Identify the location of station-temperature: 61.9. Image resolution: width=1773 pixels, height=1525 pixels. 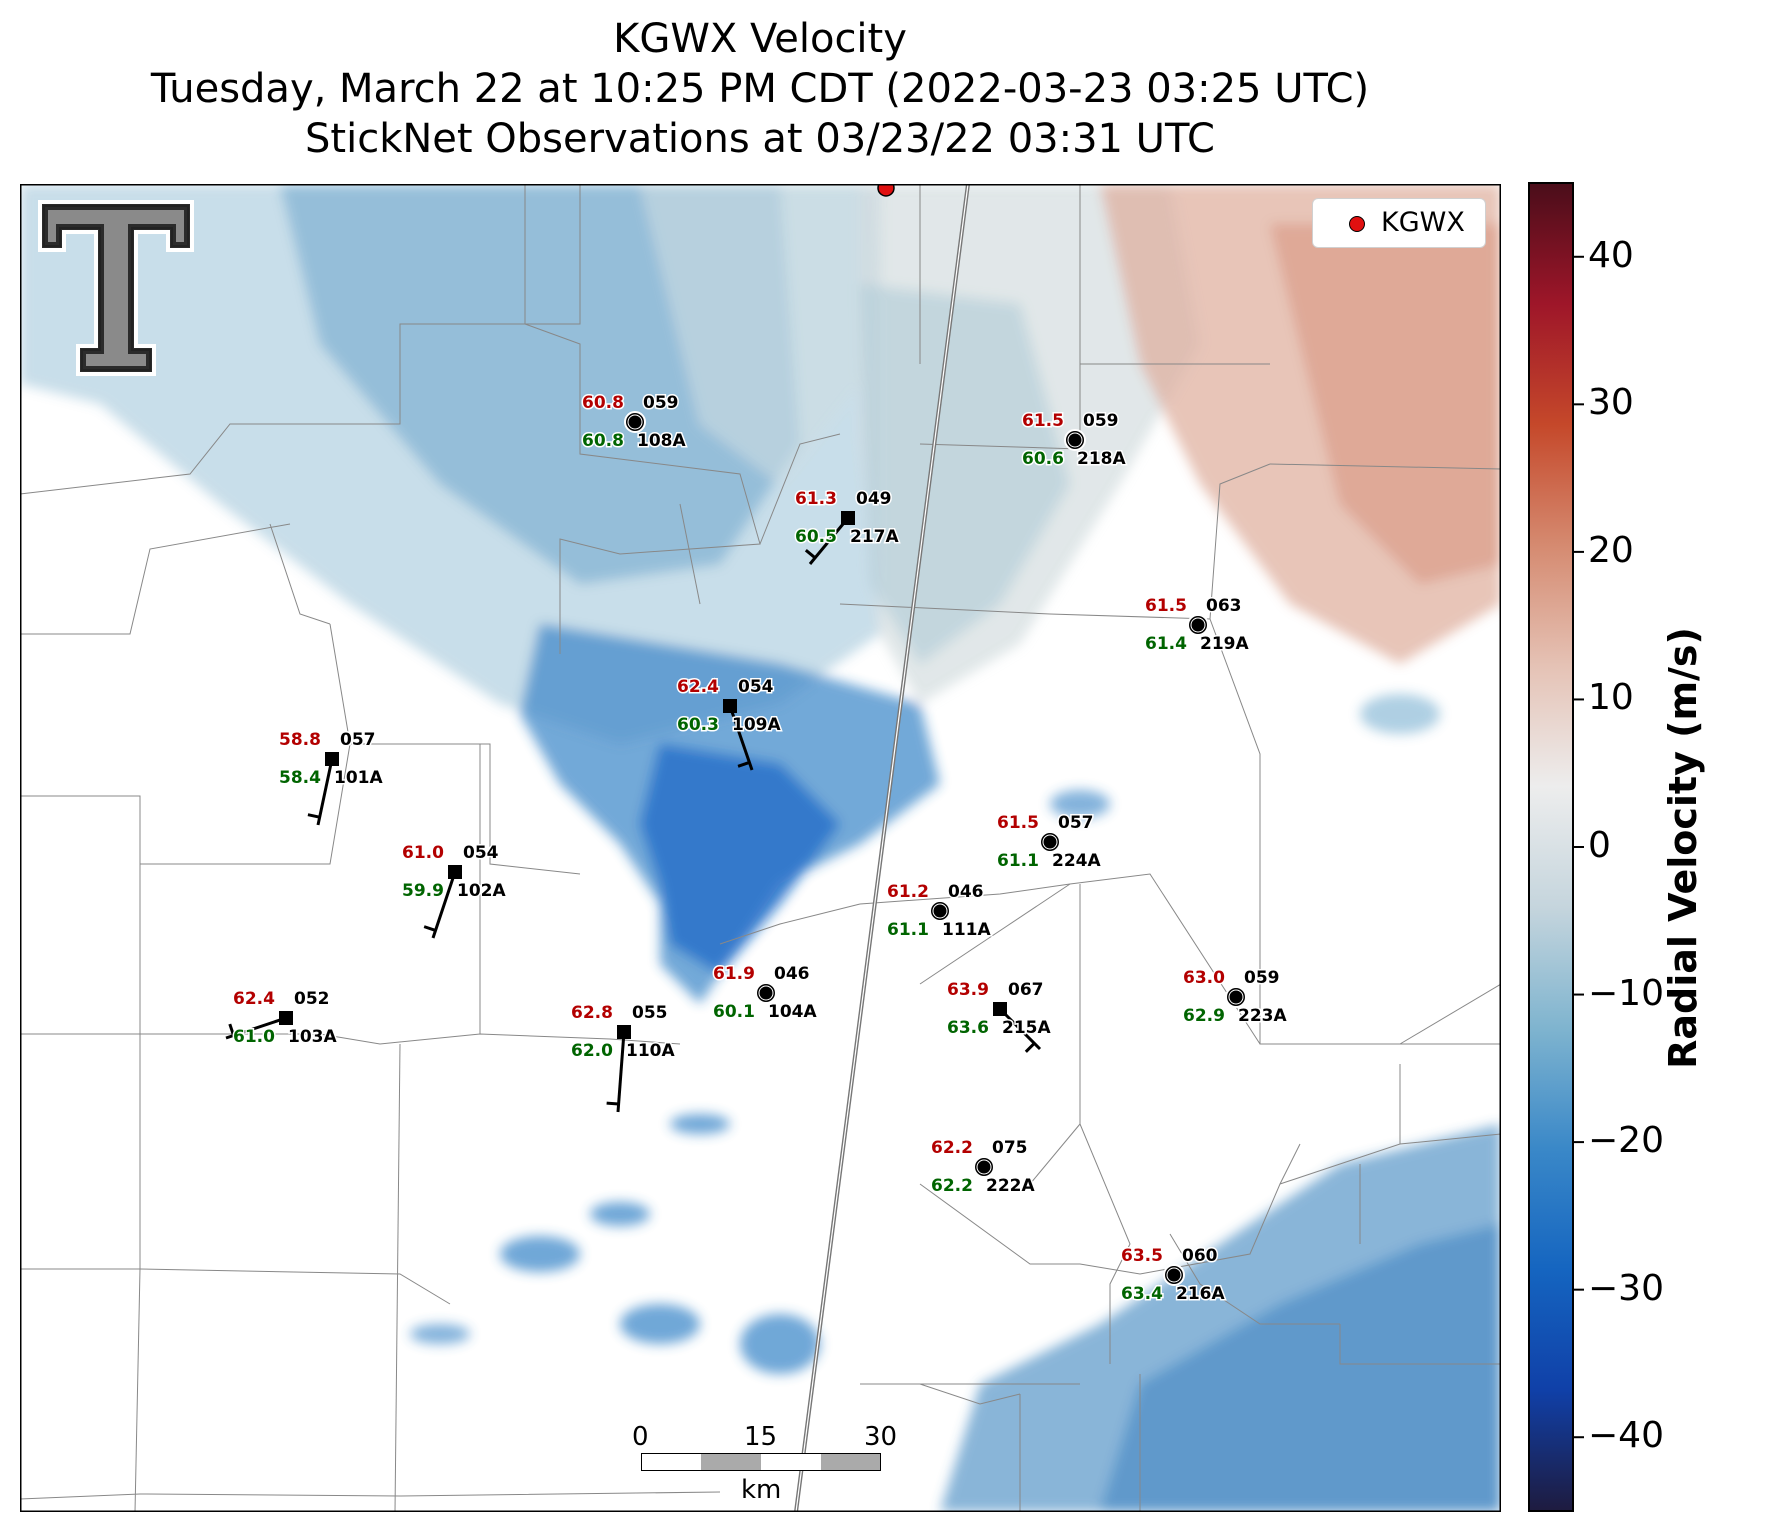
(734, 974).